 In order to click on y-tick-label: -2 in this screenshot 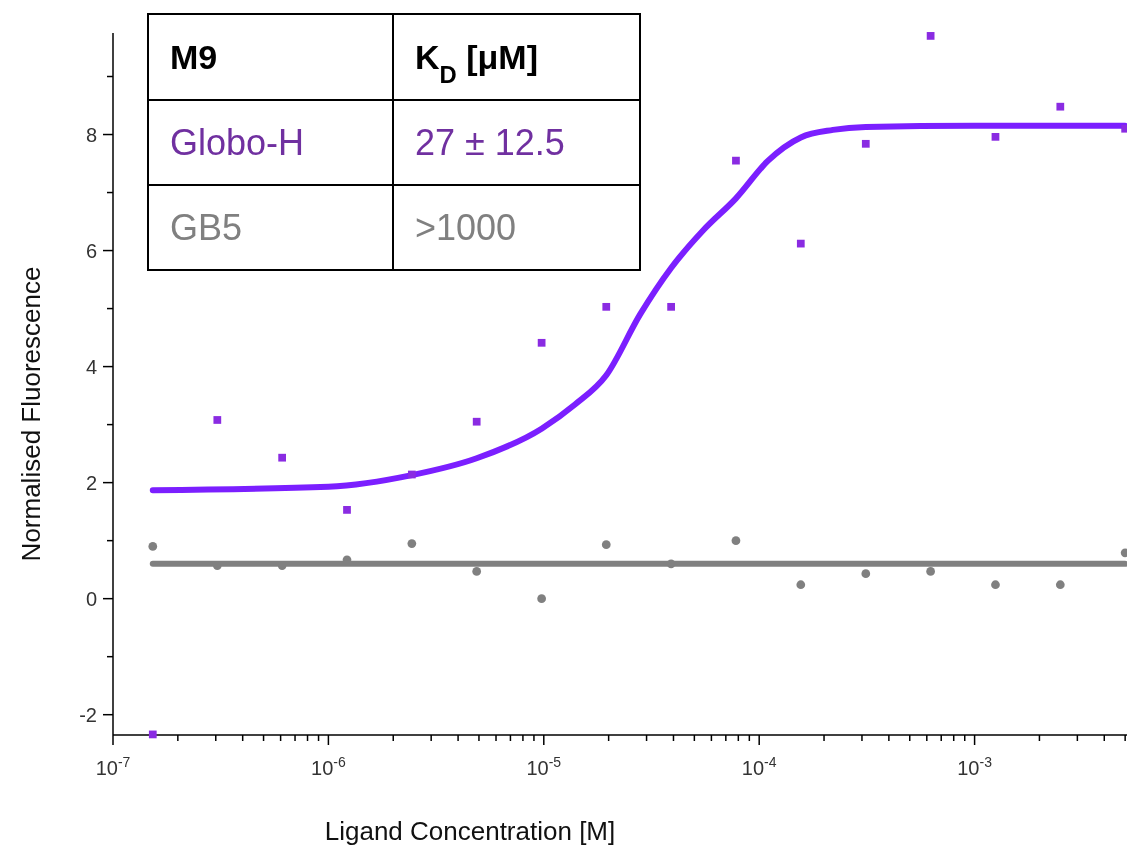, I will do `click(88, 714)`.